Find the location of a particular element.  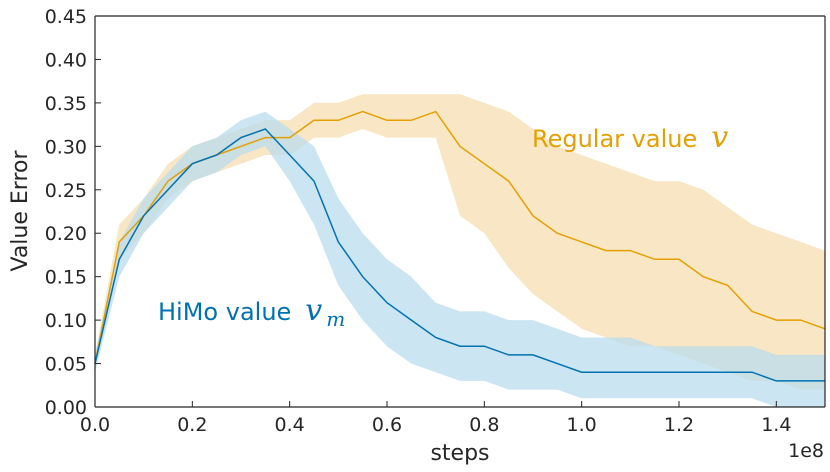

x-tick-label: 0.8 is located at coordinates (484, 425).